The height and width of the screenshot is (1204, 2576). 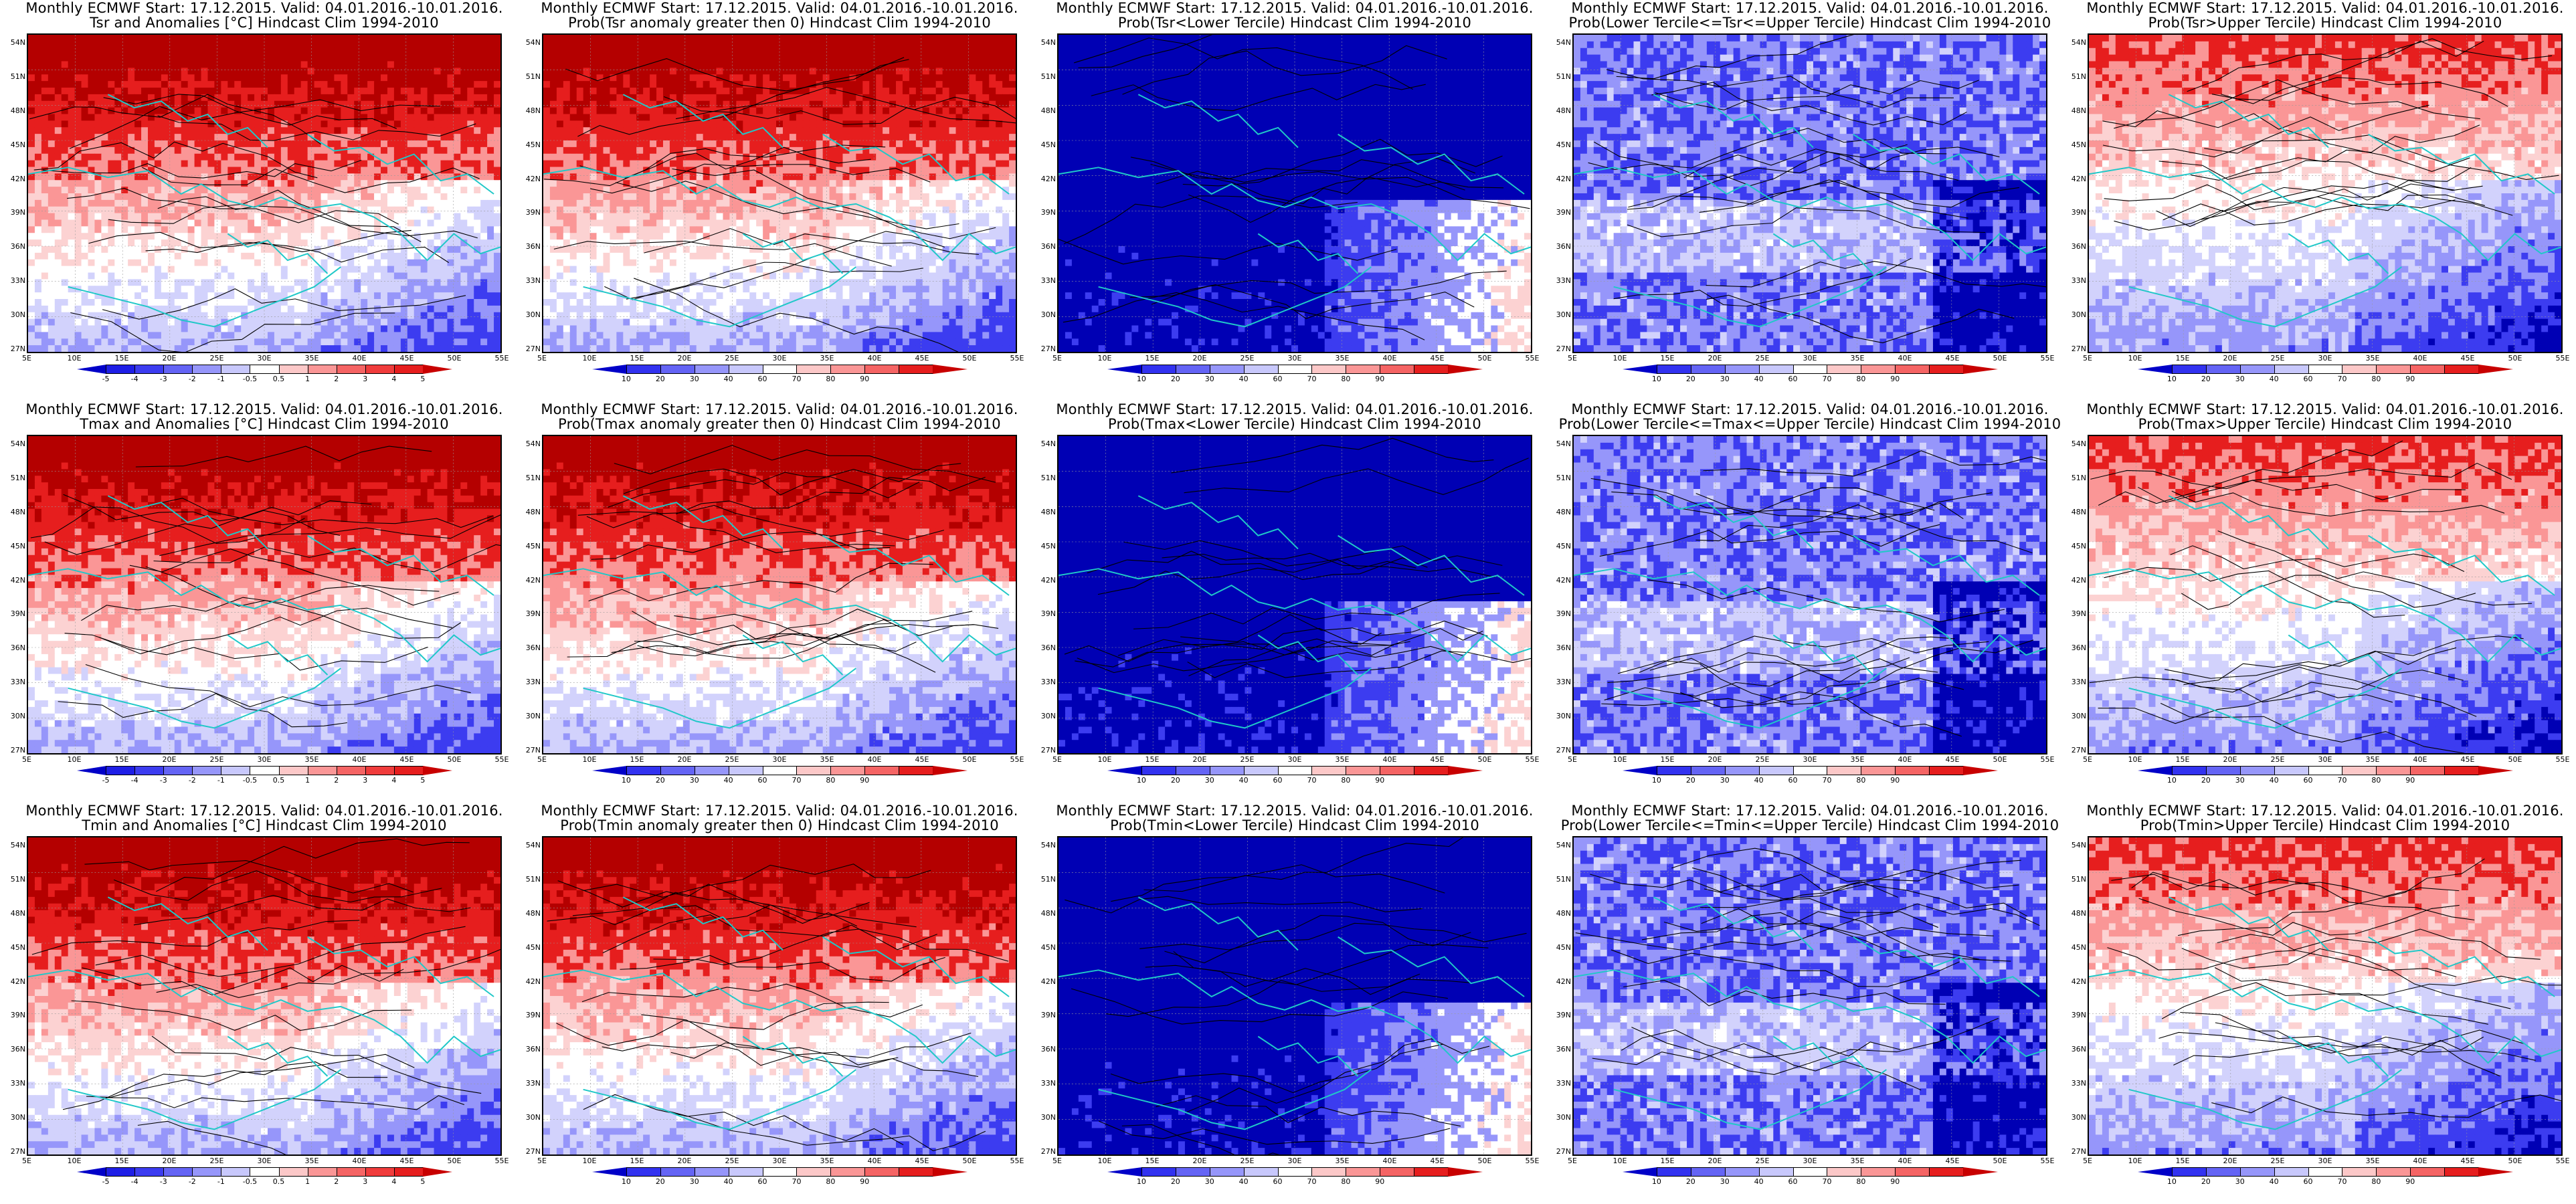 What do you see at coordinates (780, 369) in the screenshot?
I see `colorbar` at bounding box center [780, 369].